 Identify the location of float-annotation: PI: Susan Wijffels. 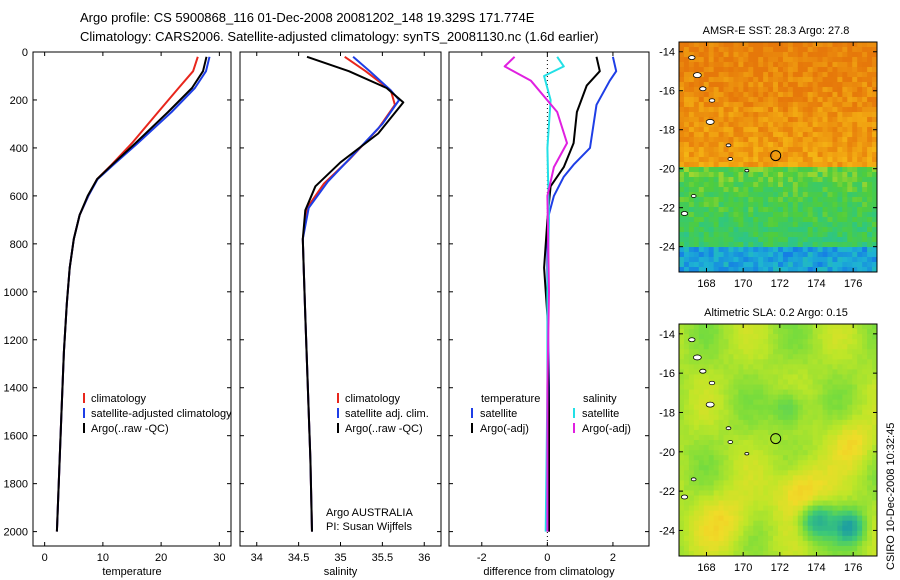
(369, 527).